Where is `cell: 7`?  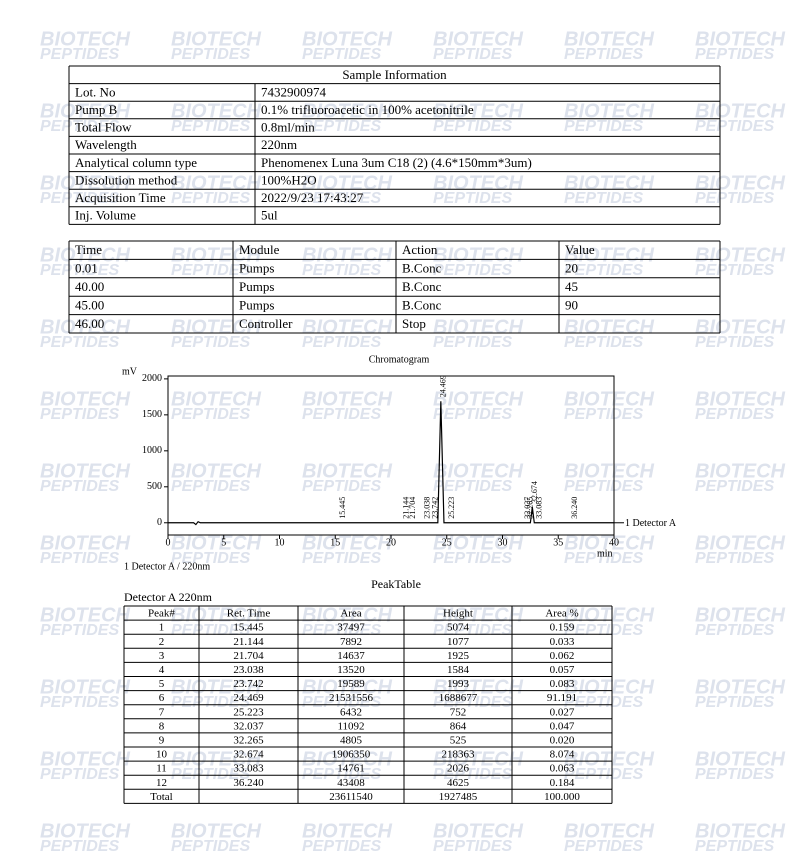
cell: 7 is located at coordinates (162, 712).